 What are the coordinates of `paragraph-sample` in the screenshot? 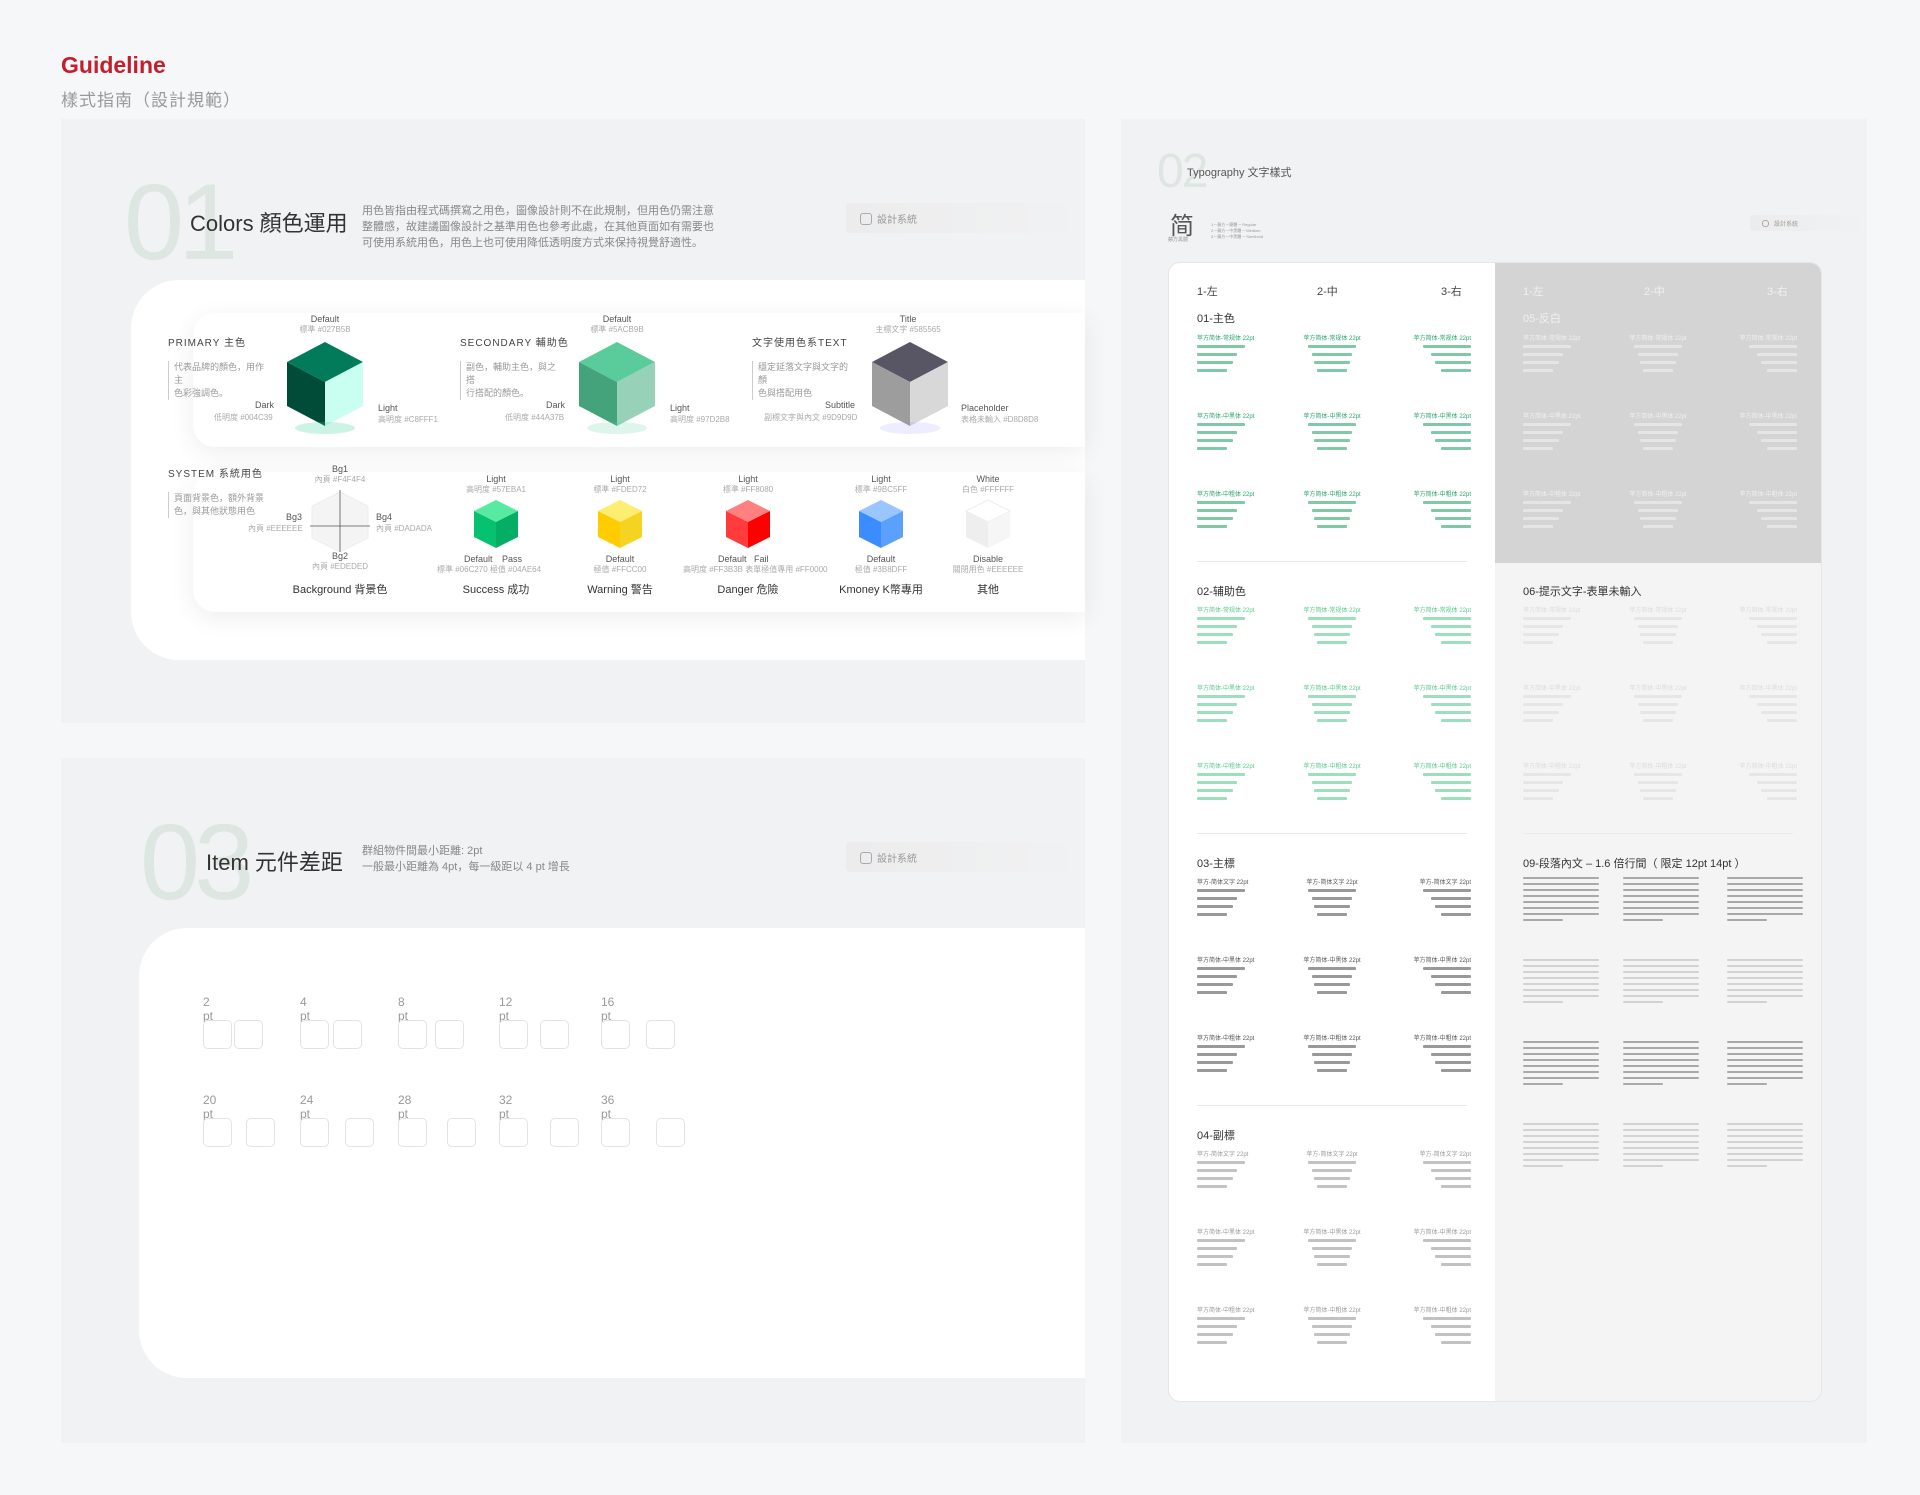 It's located at (1661, 983).